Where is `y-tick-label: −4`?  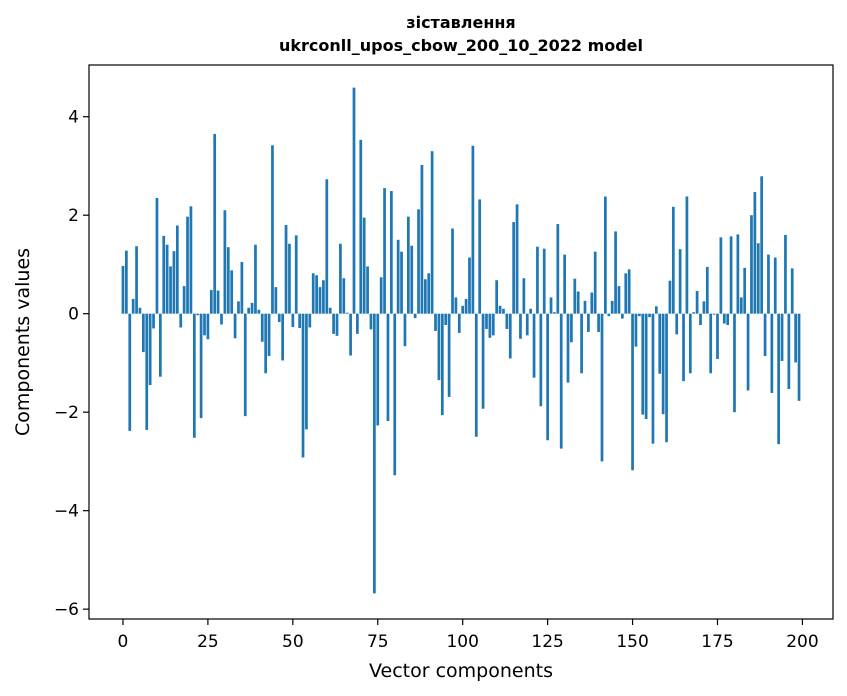
y-tick-label: −4 is located at coordinates (66, 512).